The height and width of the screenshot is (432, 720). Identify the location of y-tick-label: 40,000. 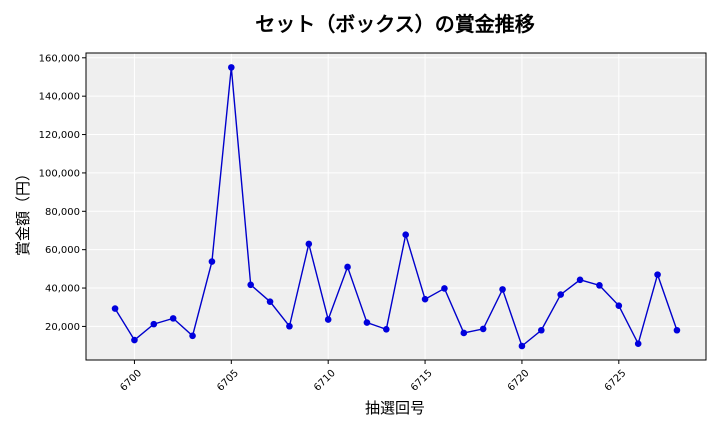
(62, 289).